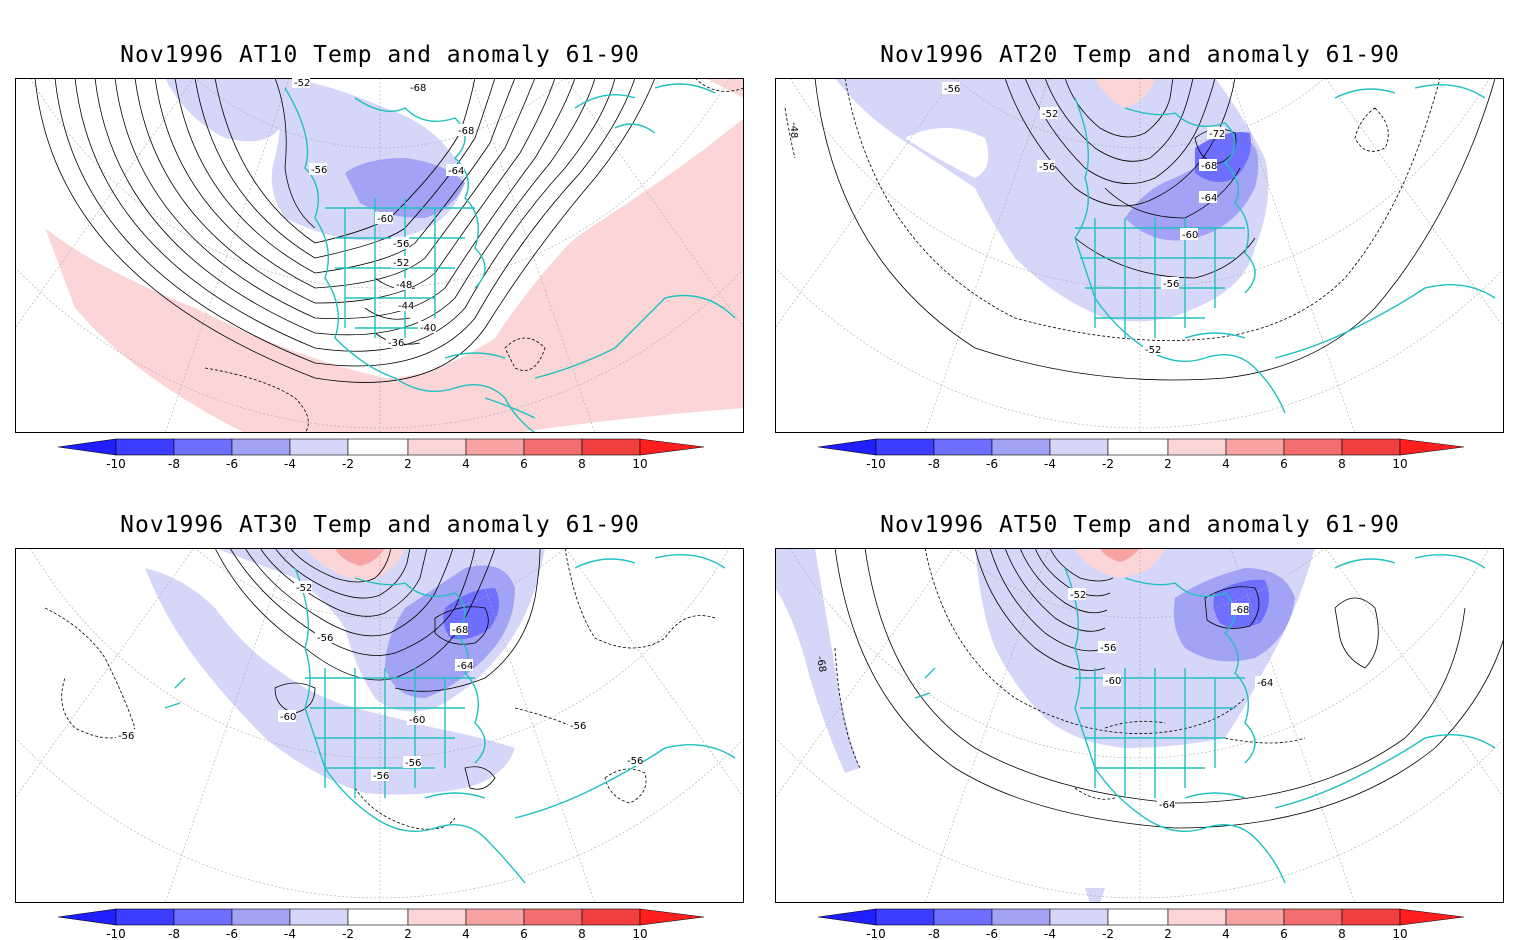 The height and width of the screenshot is (940, 1520). Describe the element at coordinates (671, 447) in the screenshot. I see `colorbar-arrow-right` at that location.